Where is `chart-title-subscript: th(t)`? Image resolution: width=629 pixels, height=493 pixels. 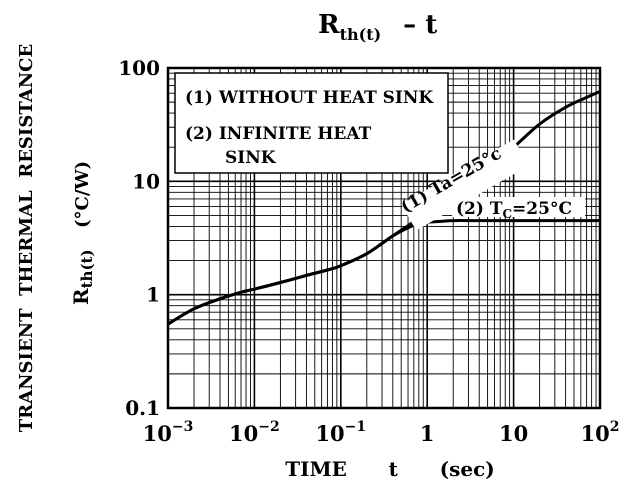 chart-title-subscript: th(t) is located at coordinates (361, 34).